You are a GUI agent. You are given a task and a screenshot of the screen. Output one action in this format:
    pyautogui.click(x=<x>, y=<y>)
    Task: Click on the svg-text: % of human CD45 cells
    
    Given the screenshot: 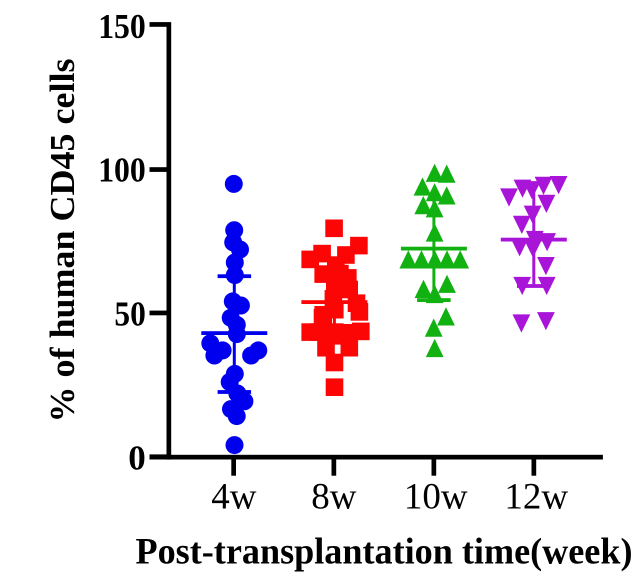 What is the action you would take?
    pyautogui.click(x=62, y=241)
    